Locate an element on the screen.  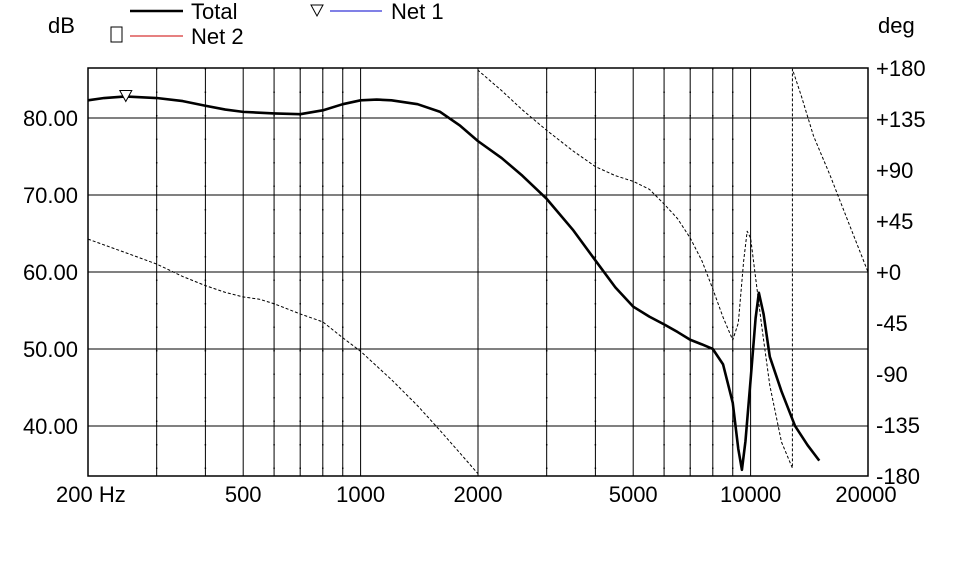
x-tick-label: 10000 is located at coordinates (750, 494).